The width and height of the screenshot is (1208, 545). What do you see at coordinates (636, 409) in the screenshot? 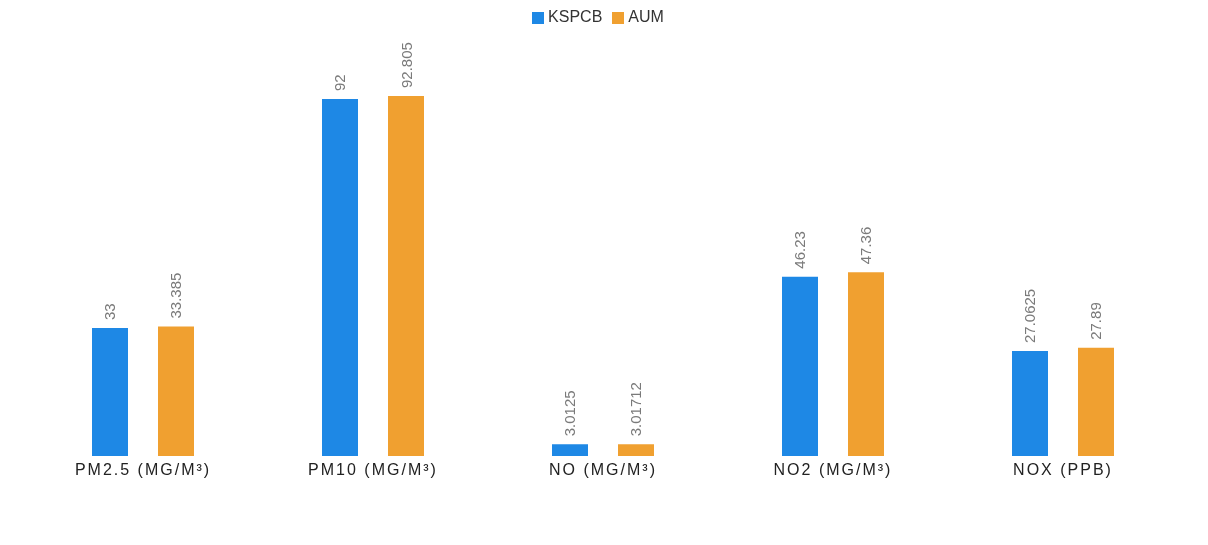
I see `data-label: 3.01712` at bounding box center [636, 409].